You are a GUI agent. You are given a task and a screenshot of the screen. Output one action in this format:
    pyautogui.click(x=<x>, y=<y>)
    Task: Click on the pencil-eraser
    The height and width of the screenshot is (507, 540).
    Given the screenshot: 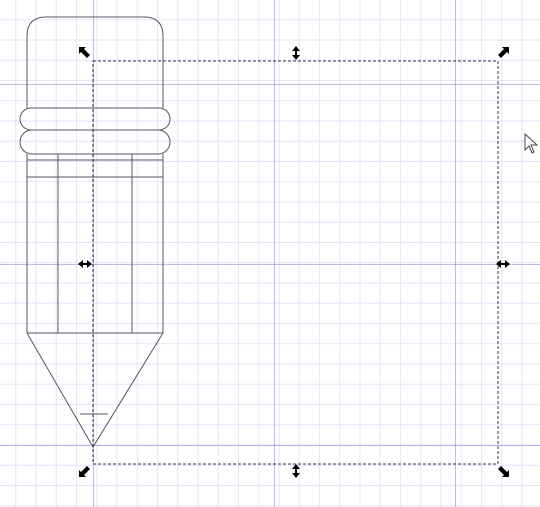 What is the action you would take?
    pyautogui.click(x=95, y=62)
    